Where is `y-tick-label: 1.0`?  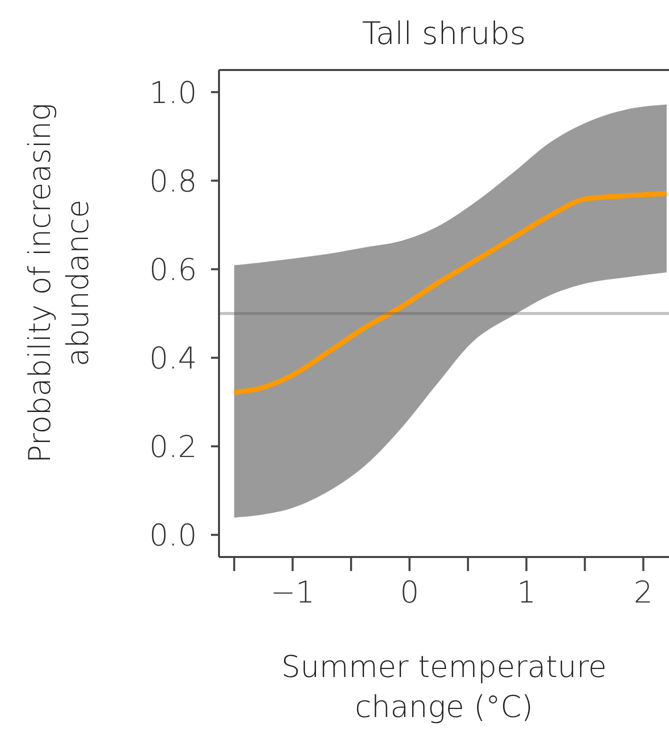 y-tick-label: 1.0 is located at coordinates (173, 93).